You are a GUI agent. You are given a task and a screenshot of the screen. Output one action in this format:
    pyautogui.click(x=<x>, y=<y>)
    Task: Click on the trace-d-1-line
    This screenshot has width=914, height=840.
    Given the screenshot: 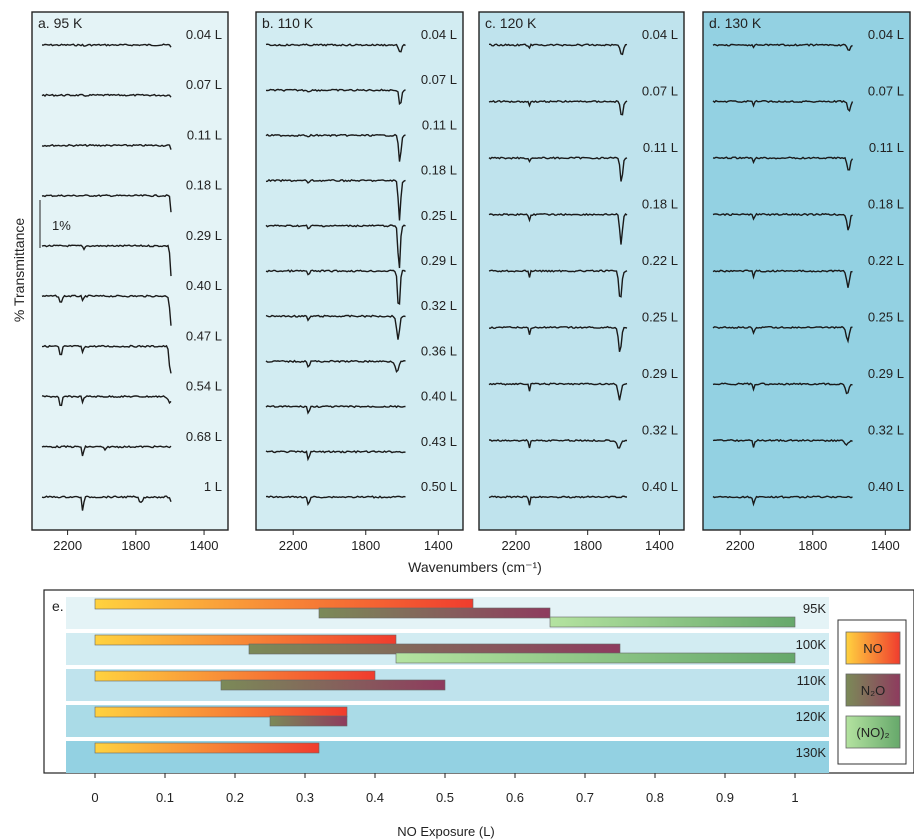 What is the action you would take?
    pyautogui.click(x=782, y=47)
    